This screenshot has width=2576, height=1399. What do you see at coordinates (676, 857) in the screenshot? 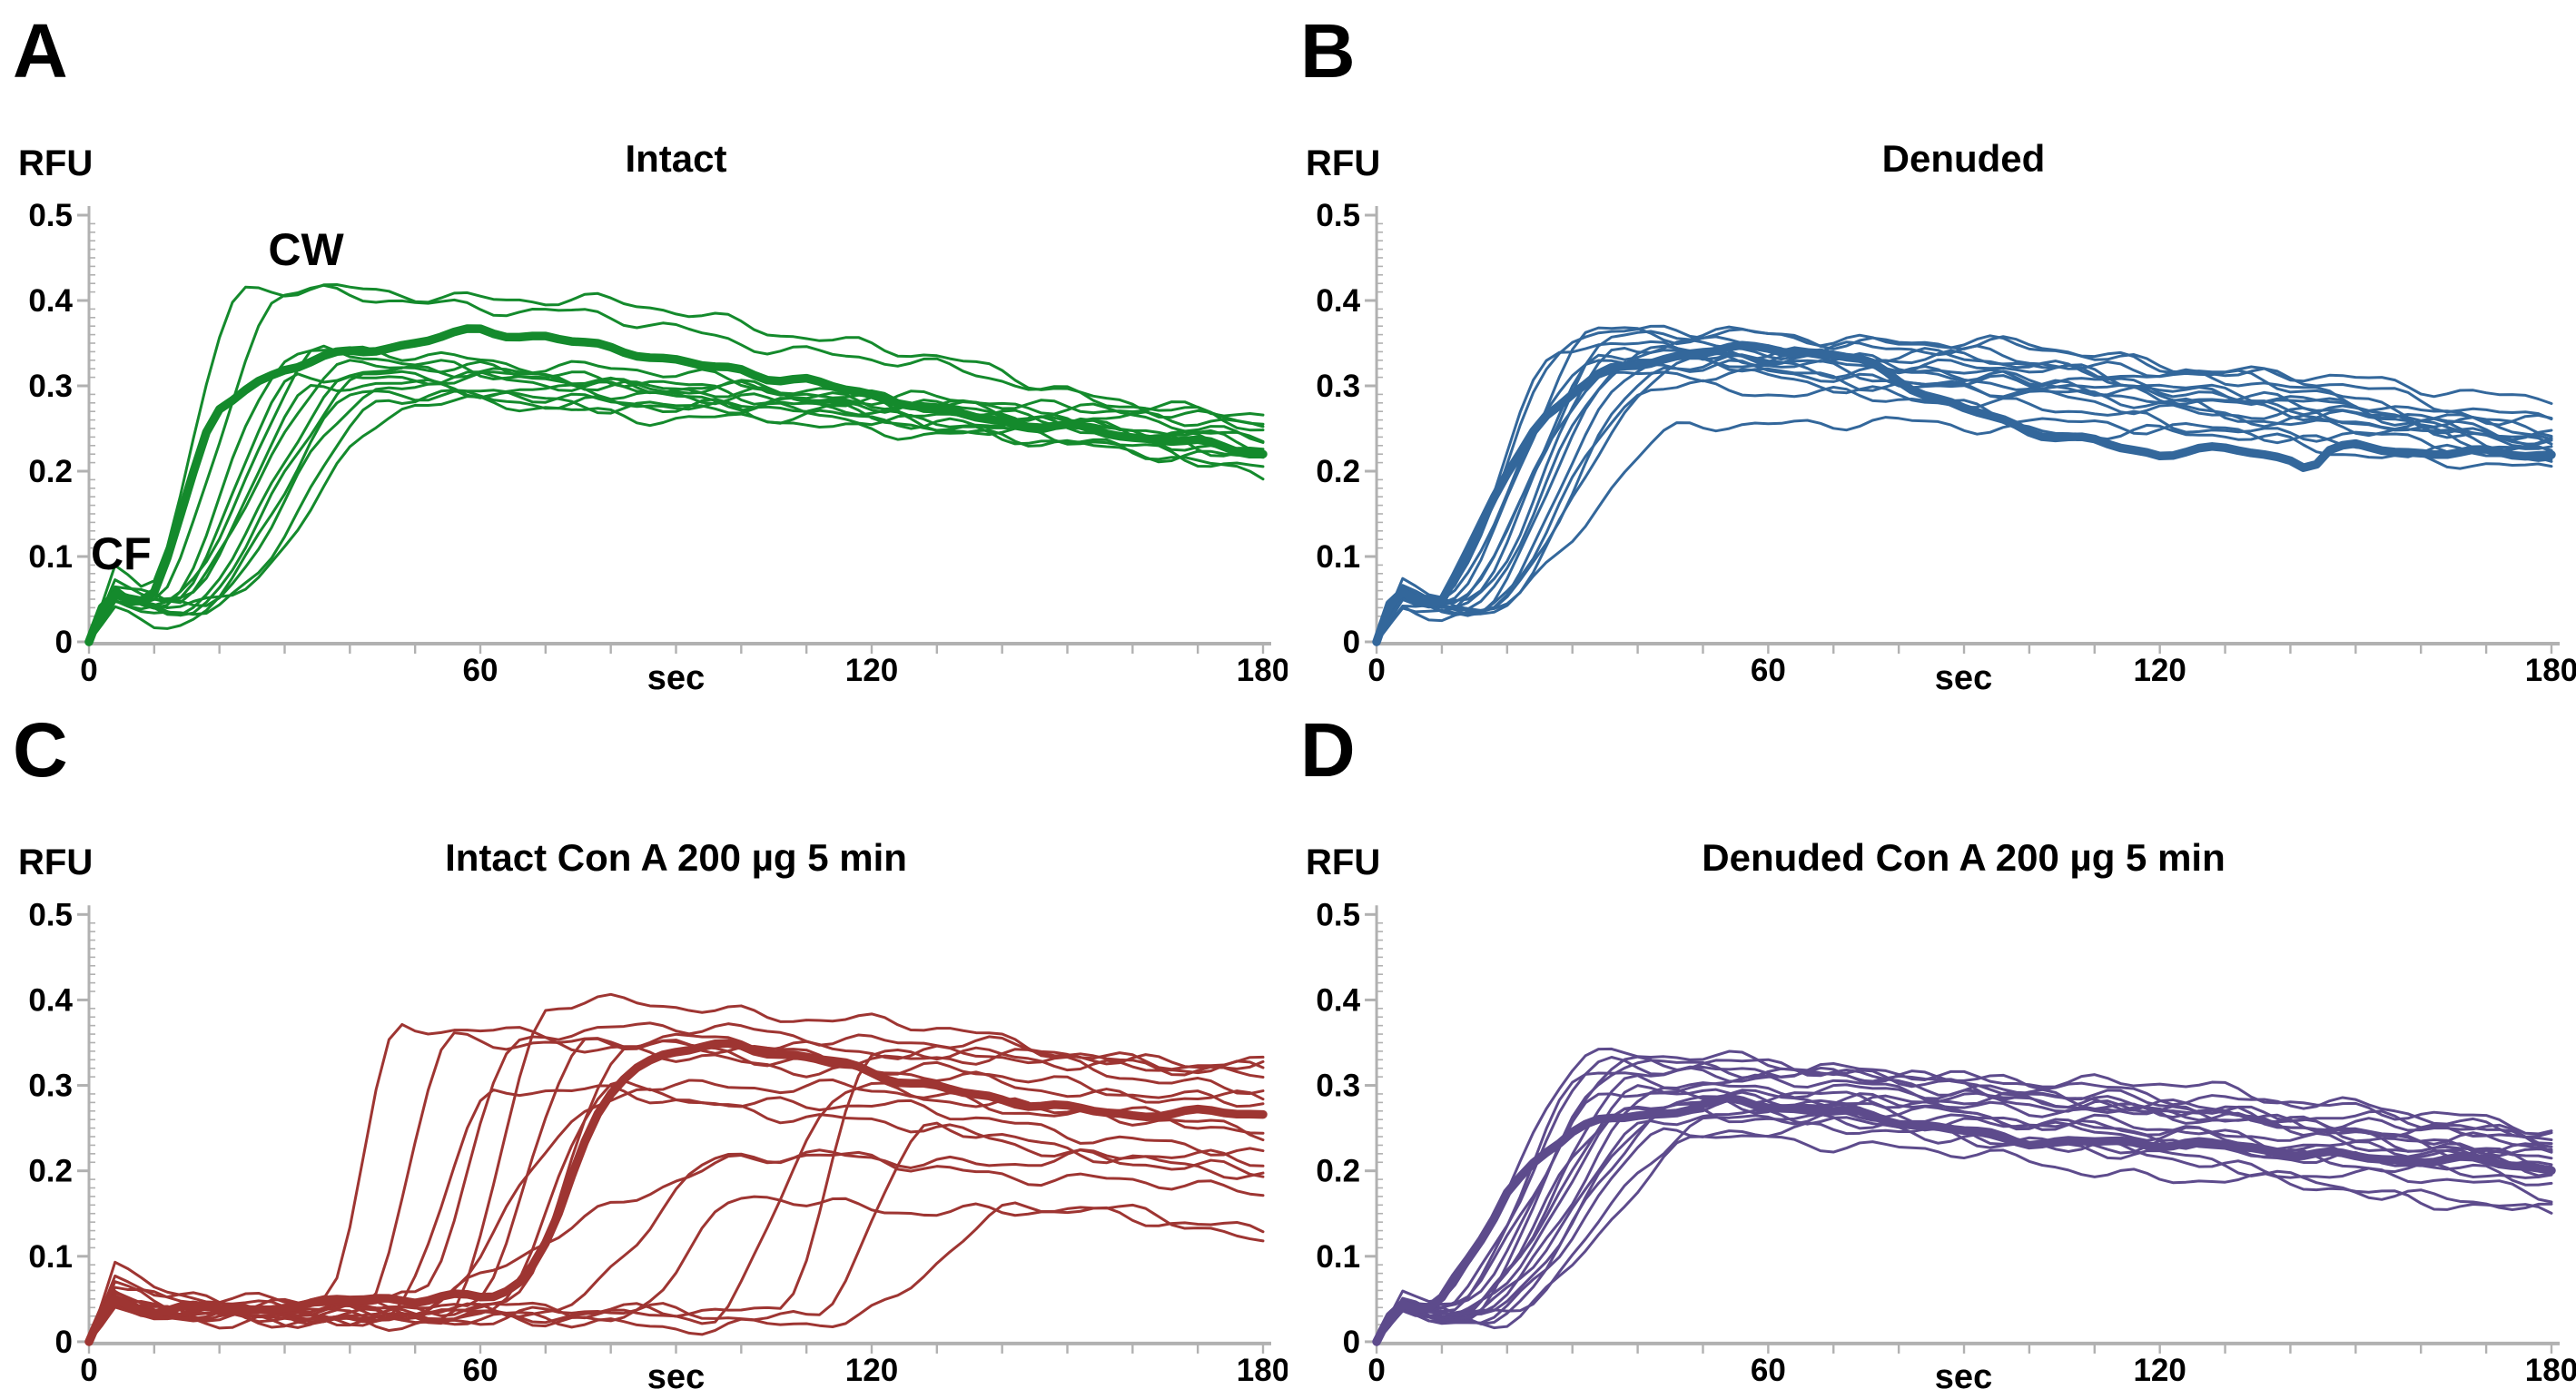
I see `panel-c-title: Intact Con A 200 µg 5 min` at bounding box center [676, 857].